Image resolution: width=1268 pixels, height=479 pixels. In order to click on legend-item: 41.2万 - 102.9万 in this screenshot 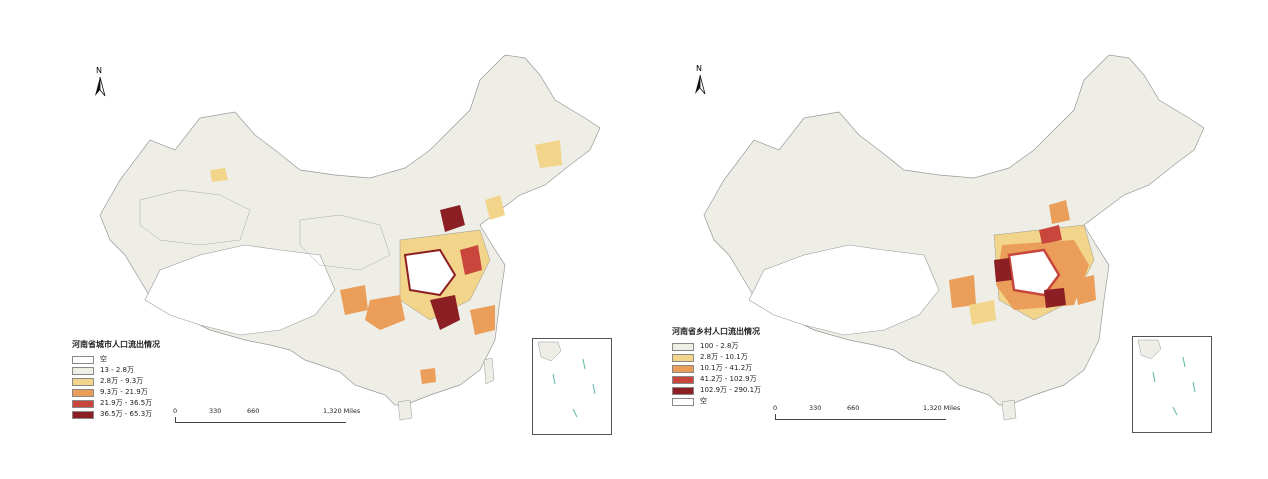, I will do `click(716, 379)`.